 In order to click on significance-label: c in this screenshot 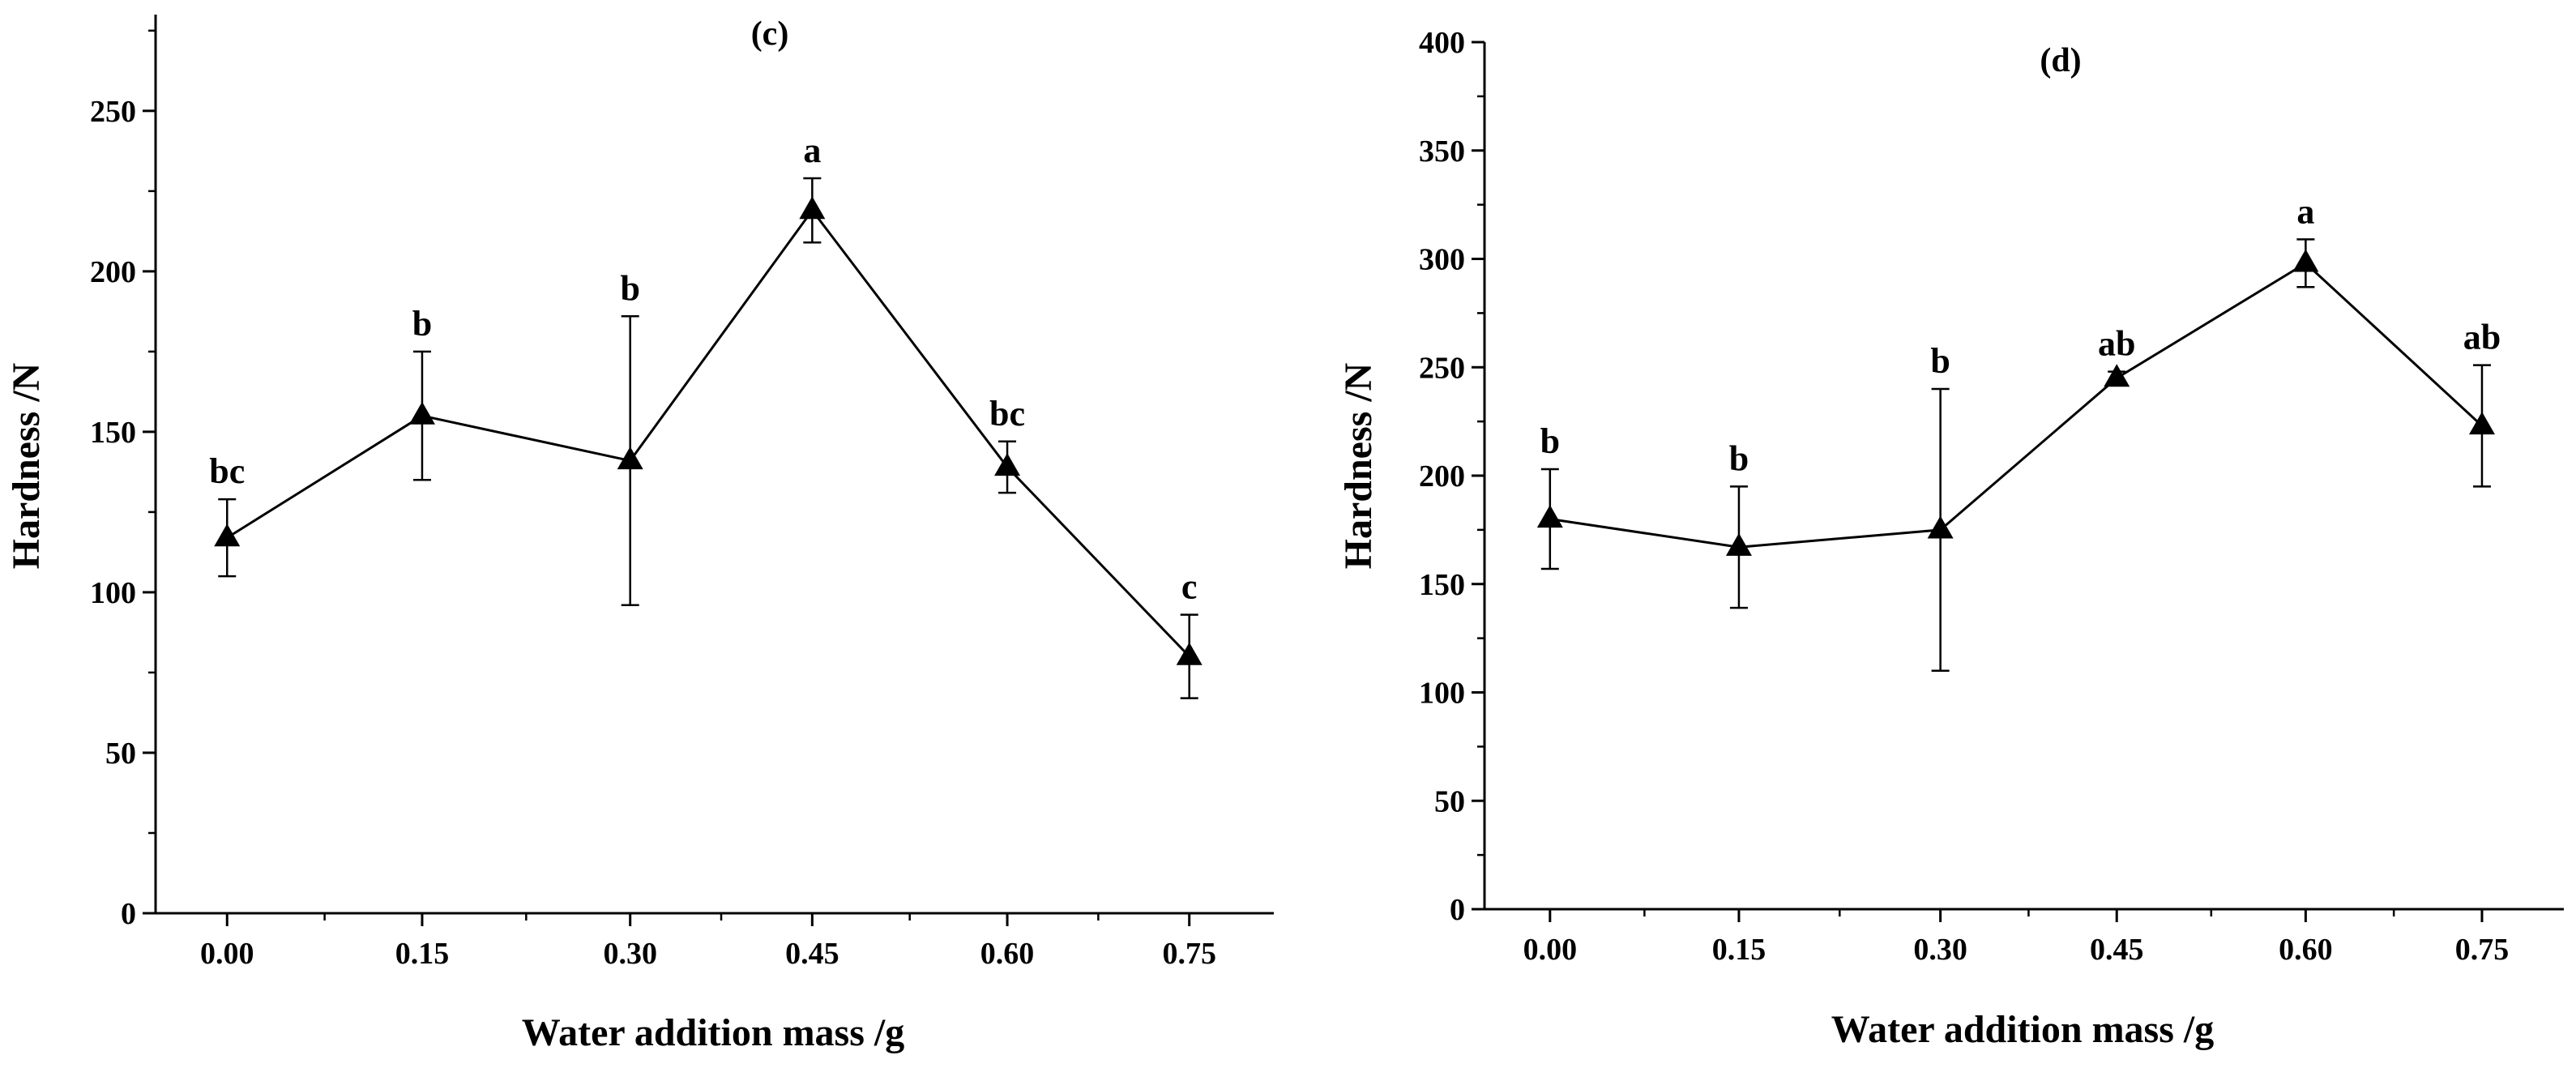, I will do `click(1189, 587)`.